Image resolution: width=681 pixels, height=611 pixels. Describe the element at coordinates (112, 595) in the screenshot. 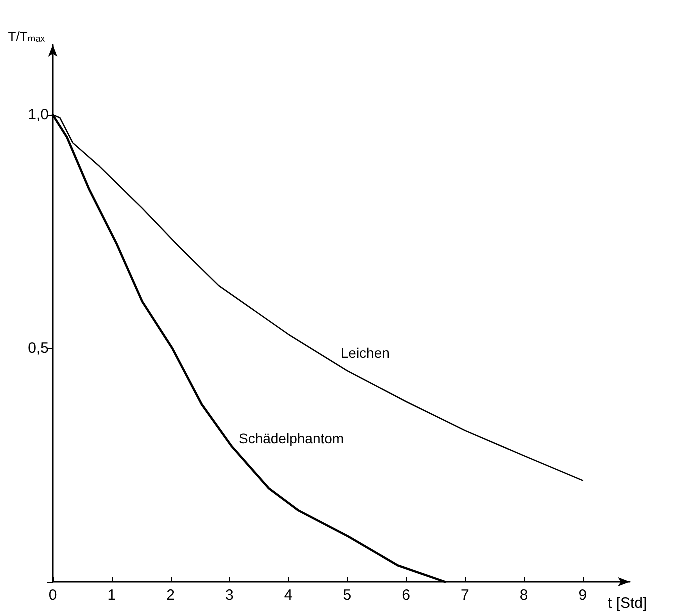

I see `x-tick-label: 1` at that location.